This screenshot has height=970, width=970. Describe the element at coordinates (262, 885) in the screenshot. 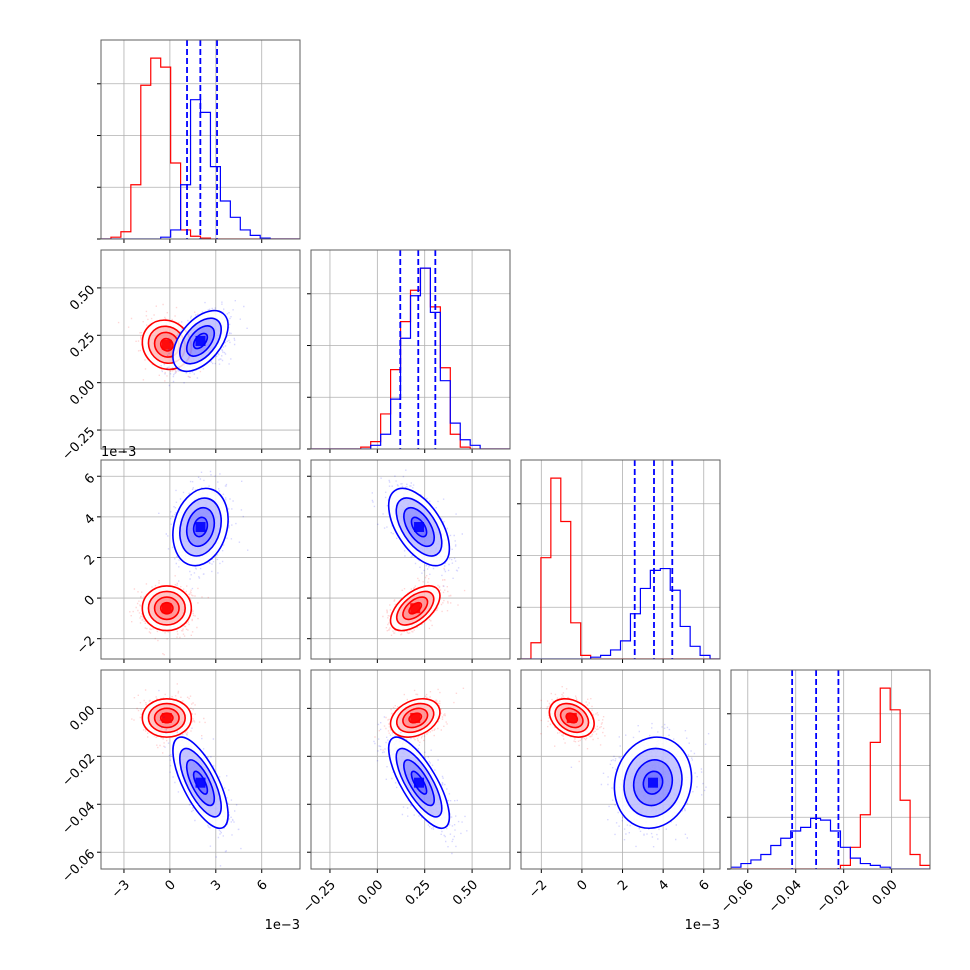

I see `x-tick-label-3: 6` at that location.